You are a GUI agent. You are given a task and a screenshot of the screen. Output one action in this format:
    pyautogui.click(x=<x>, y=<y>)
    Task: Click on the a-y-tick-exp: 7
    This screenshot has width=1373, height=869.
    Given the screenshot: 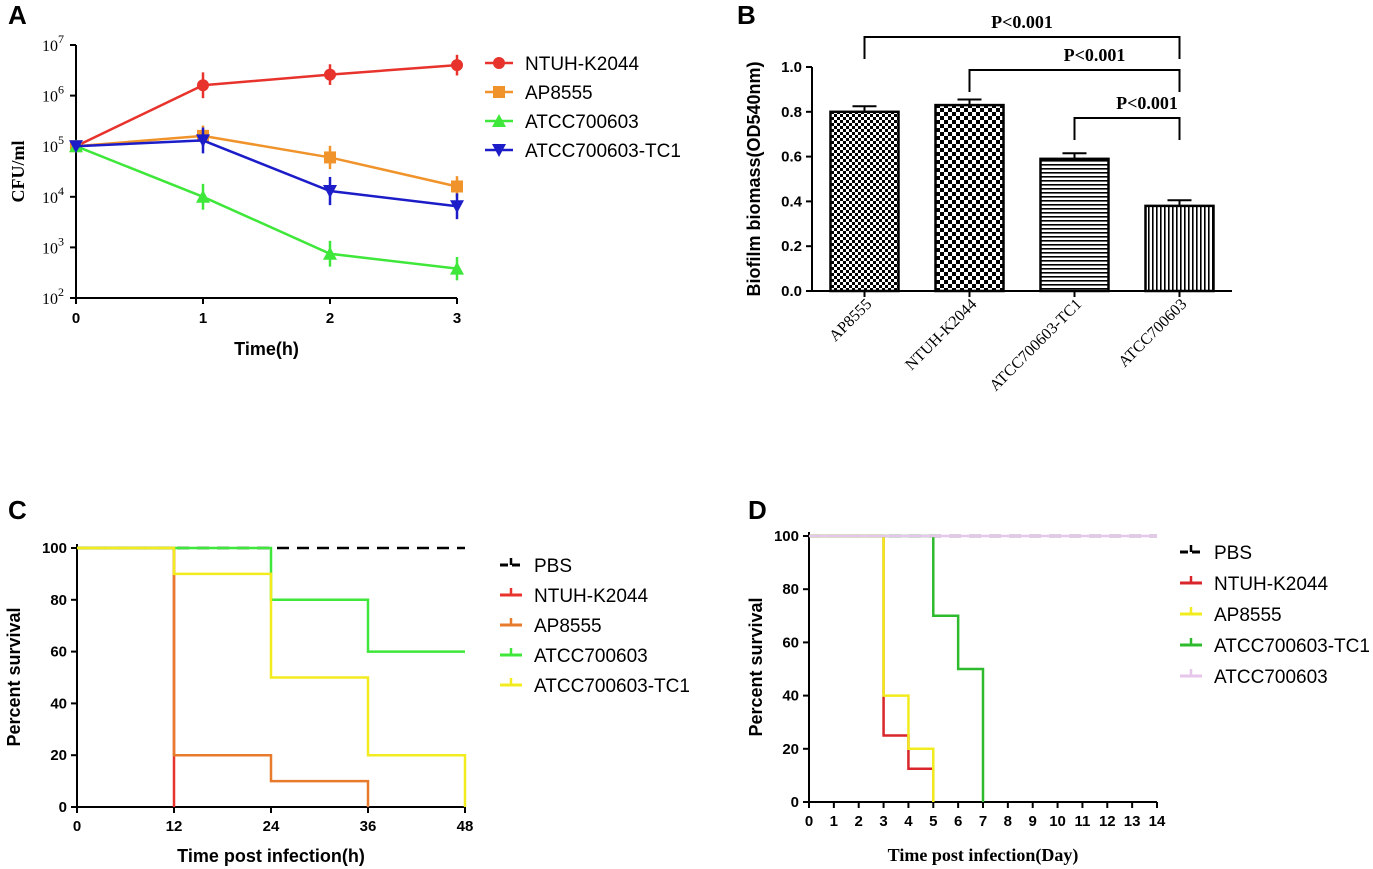 What is the action you would take?
    pyautogui.click(x=61, y=39)
    